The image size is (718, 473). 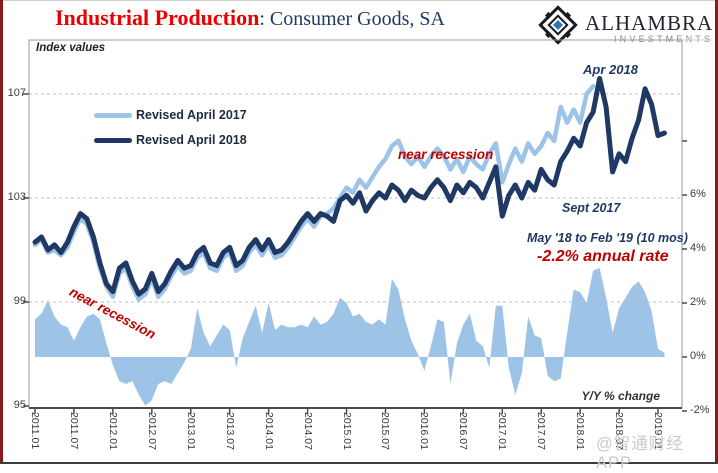 I want to click on legend-item: Revised April 2018, so click(x=170, y=140).